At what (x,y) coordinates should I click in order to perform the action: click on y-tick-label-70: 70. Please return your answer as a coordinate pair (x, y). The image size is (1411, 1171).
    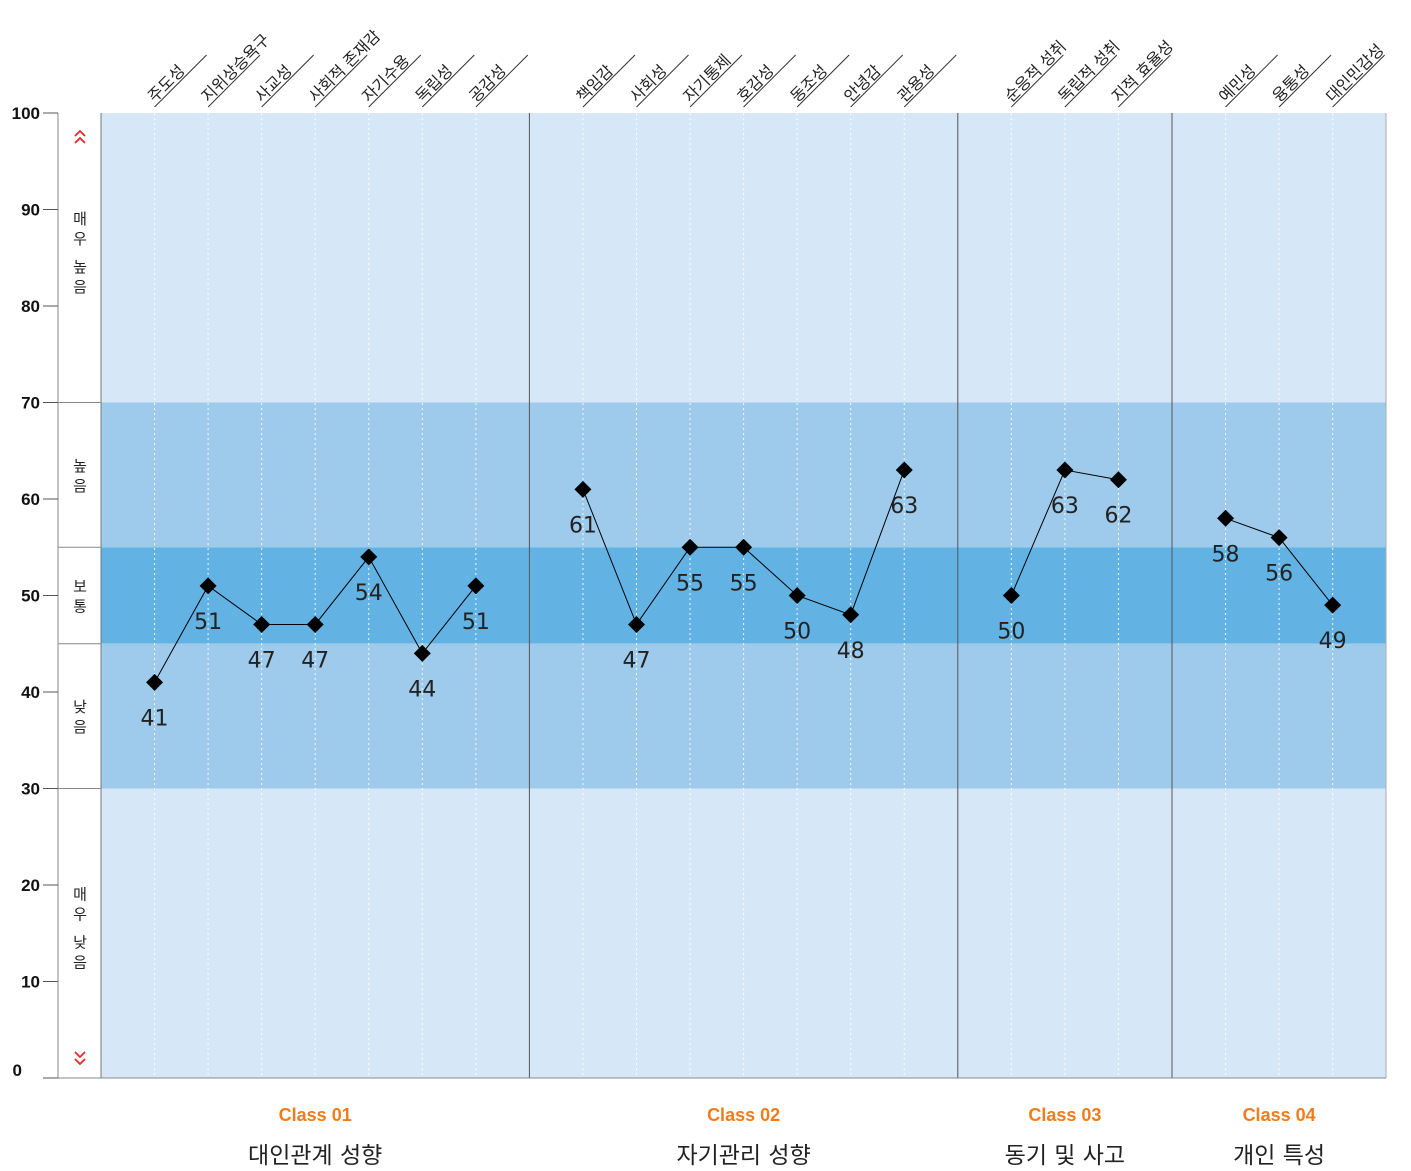
    Looking at the image, I should click on (30, 403).